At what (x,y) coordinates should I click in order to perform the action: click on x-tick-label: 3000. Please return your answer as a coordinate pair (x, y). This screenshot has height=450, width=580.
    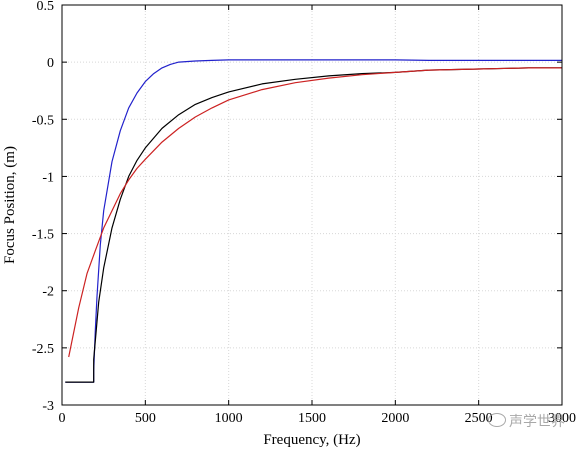
    Looking at the image, I should click on (562, 418).